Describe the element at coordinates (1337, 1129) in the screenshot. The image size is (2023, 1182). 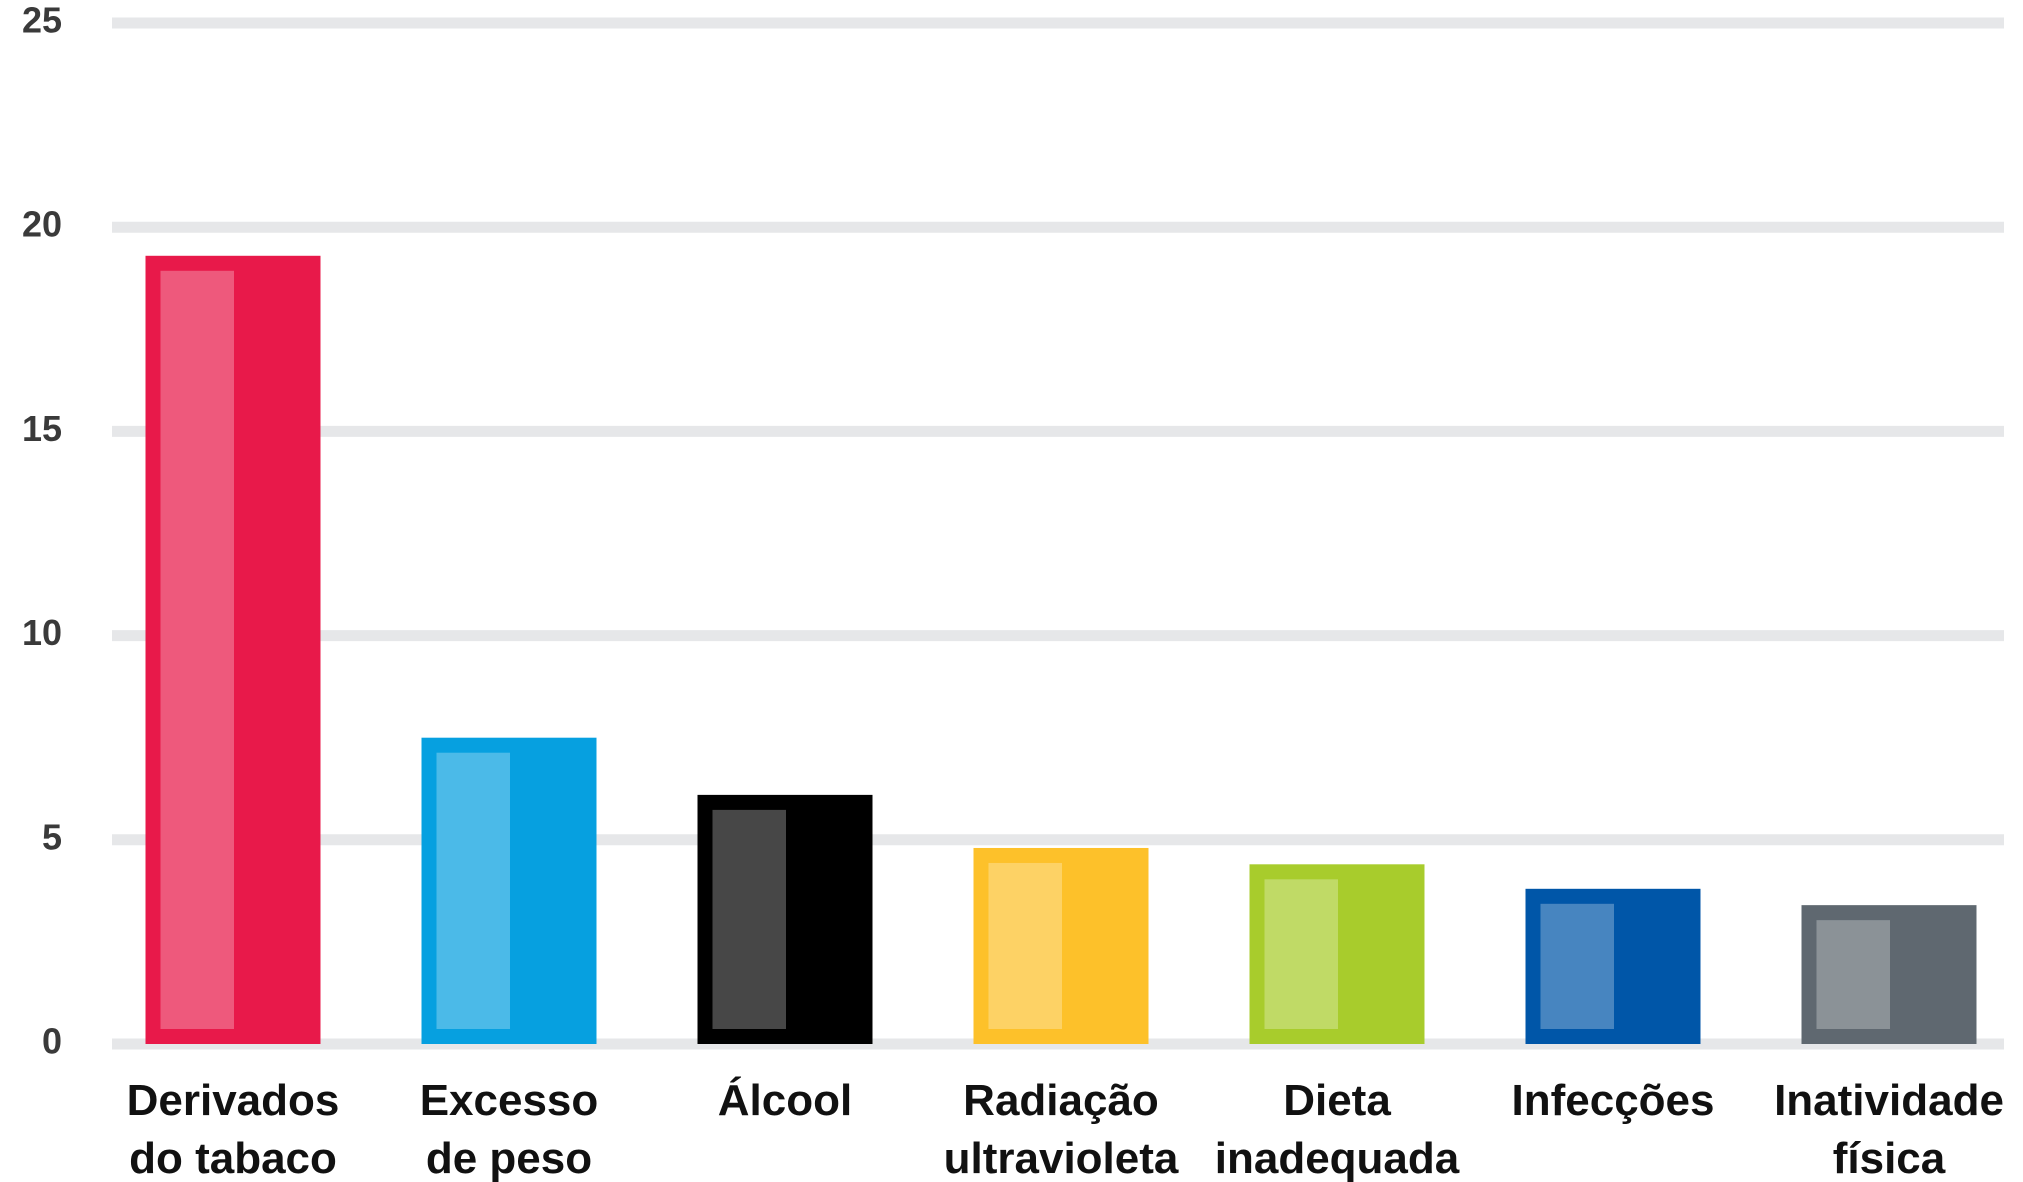
I see `x-tick-label: Dieta inadequada` at that location.